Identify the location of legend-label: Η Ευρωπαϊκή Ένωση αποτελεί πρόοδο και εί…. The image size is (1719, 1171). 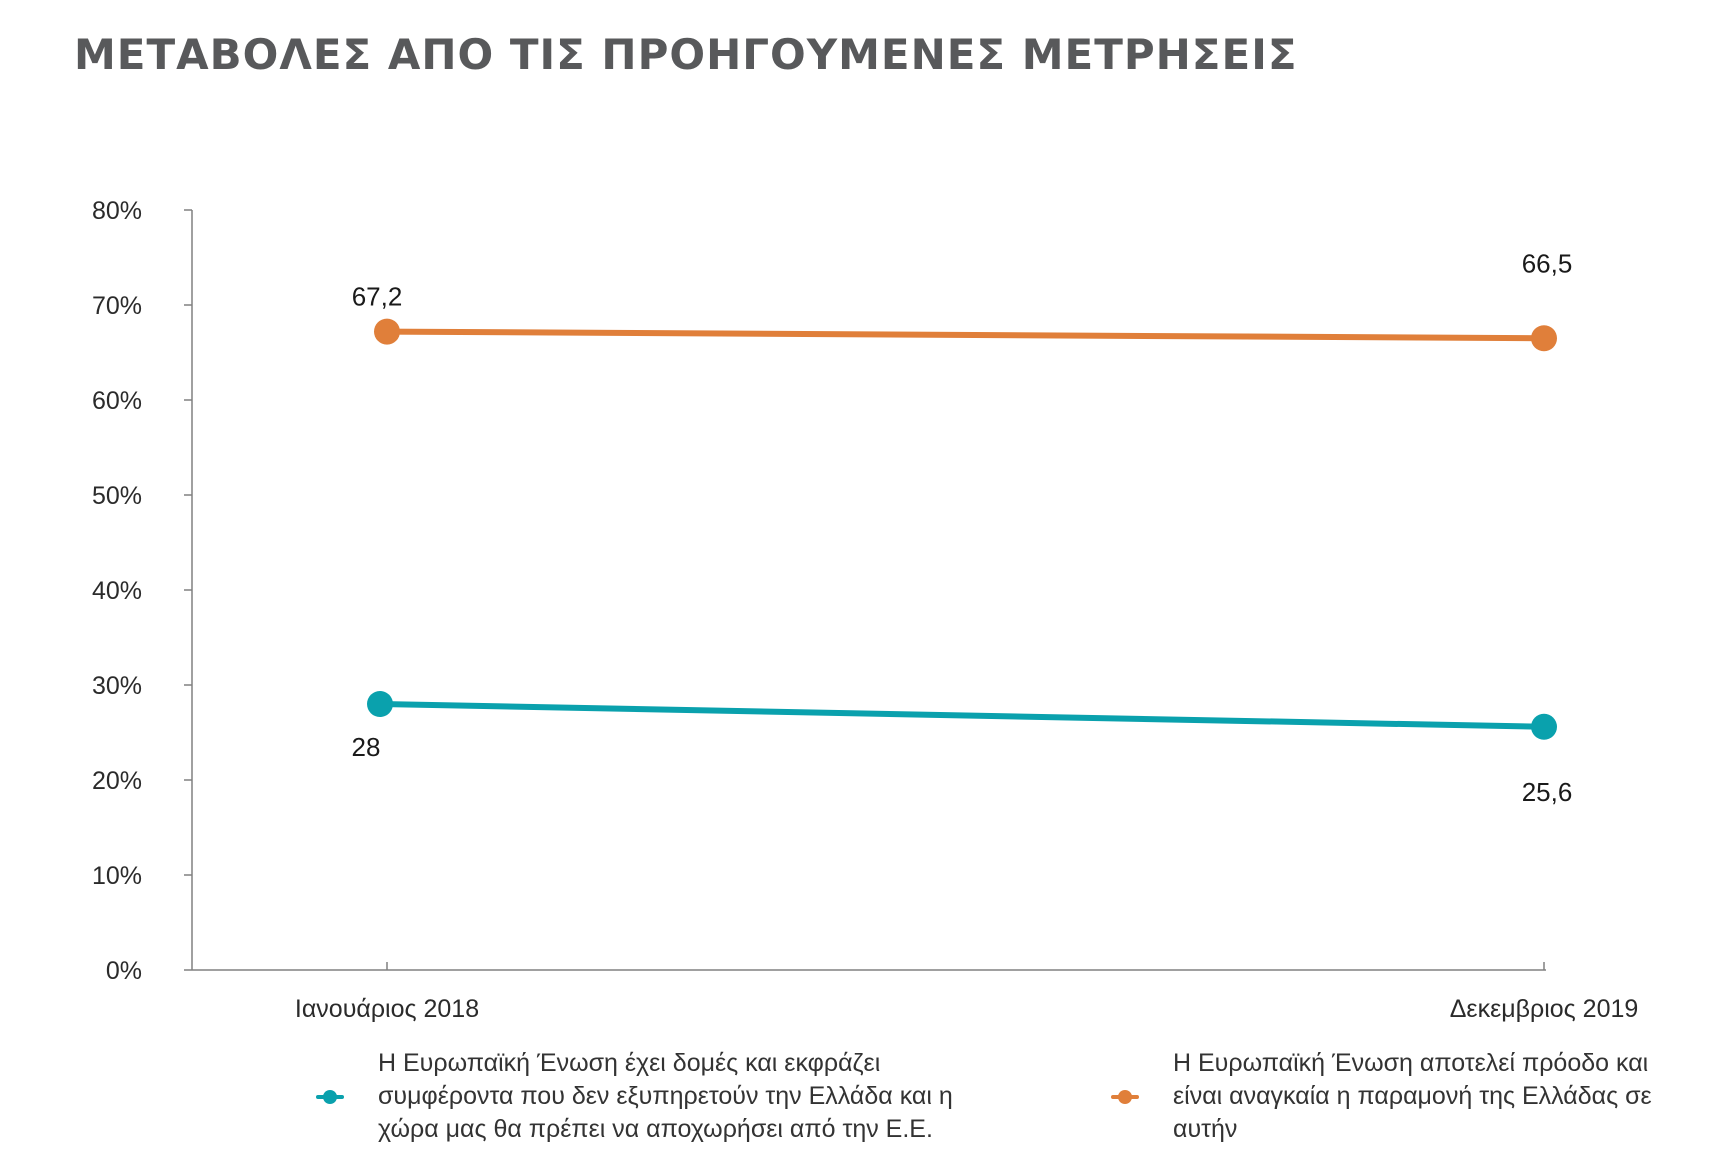
(1412, 1096).